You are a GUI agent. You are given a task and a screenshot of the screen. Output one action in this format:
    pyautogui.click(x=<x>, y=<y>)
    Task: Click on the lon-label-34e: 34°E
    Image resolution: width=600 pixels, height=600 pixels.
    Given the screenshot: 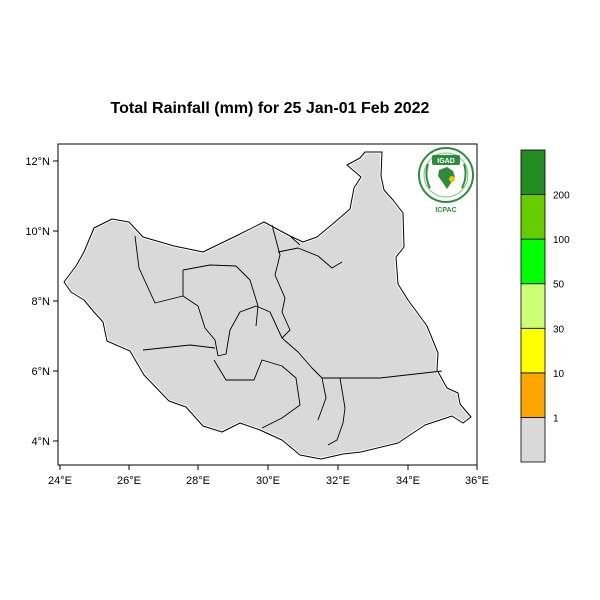 What is the action you would take?
    pyautogui.click(x=408, y=481)
    